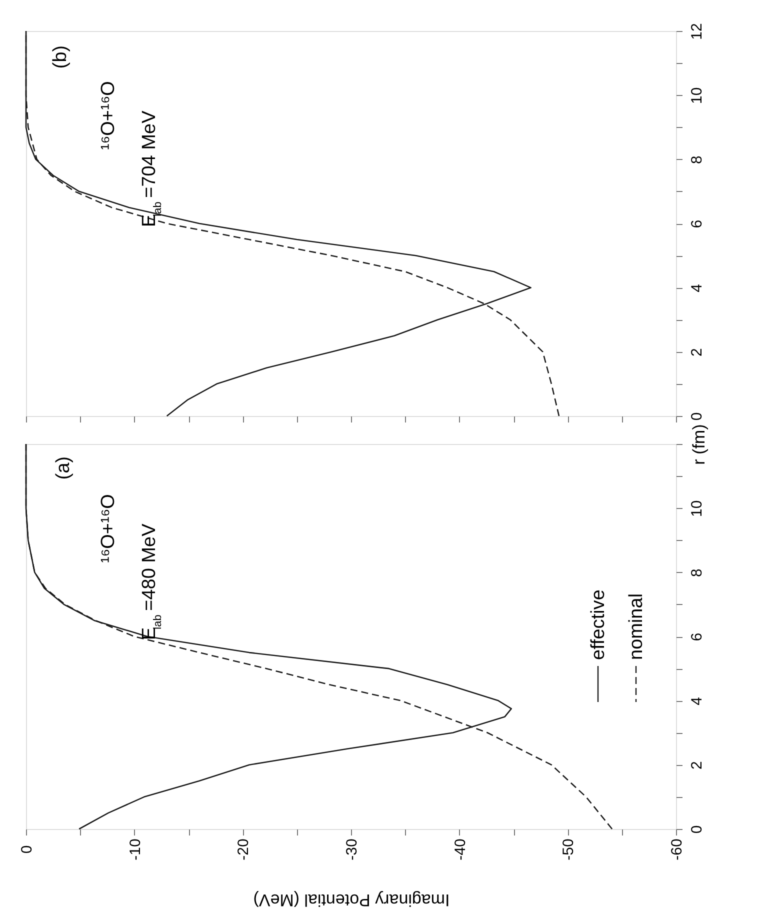  I want to click on annotation: Elab=480 MeV, so click(151, 581).